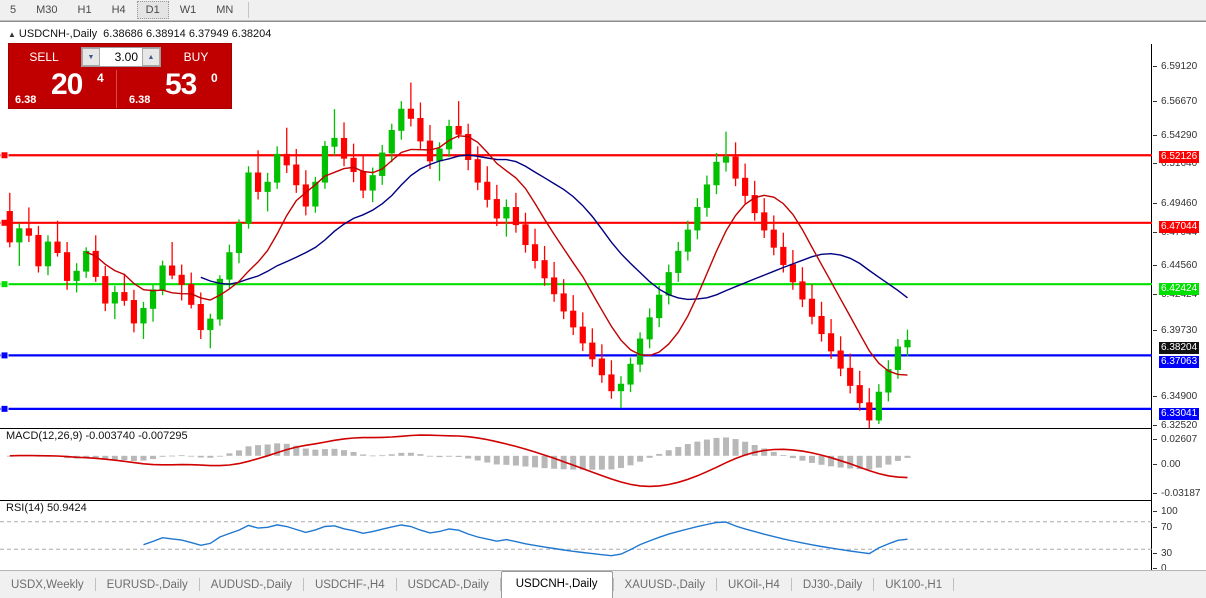 The width and height of the screenshot is (1206, 598). I want to click on chart-tab-usdx-weekly: USDX,Weekly, so click(47, 585).